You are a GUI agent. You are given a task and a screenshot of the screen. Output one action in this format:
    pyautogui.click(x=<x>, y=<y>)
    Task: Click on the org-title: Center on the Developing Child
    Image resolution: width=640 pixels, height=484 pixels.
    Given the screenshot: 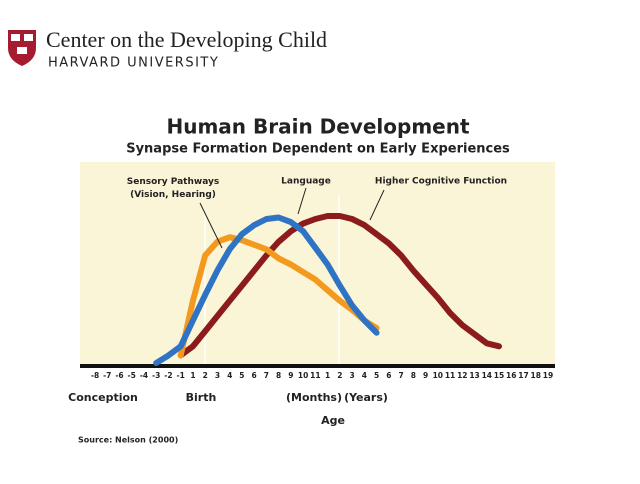 What is the action you would take?
    pyautogui.click(x=186, y=39)
    